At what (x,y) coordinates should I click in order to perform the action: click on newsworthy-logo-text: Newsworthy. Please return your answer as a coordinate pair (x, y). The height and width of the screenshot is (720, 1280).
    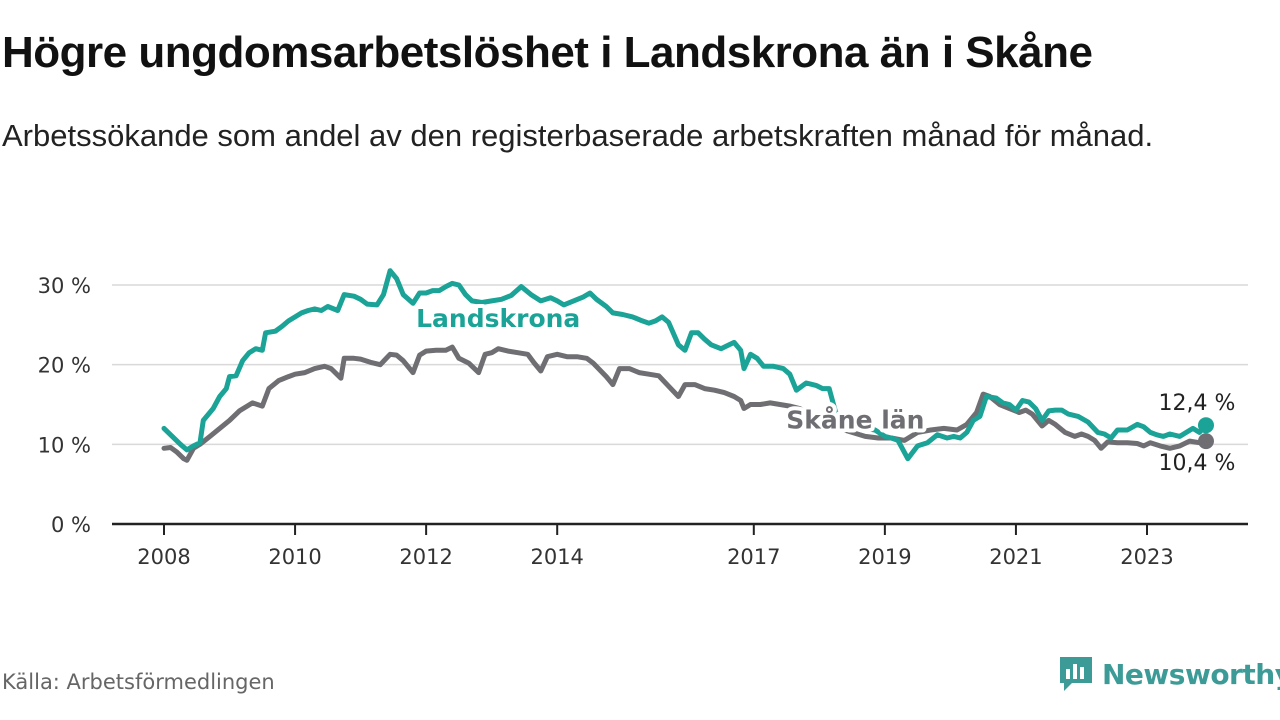
    Looking at the image, I should click on (1191, 674).